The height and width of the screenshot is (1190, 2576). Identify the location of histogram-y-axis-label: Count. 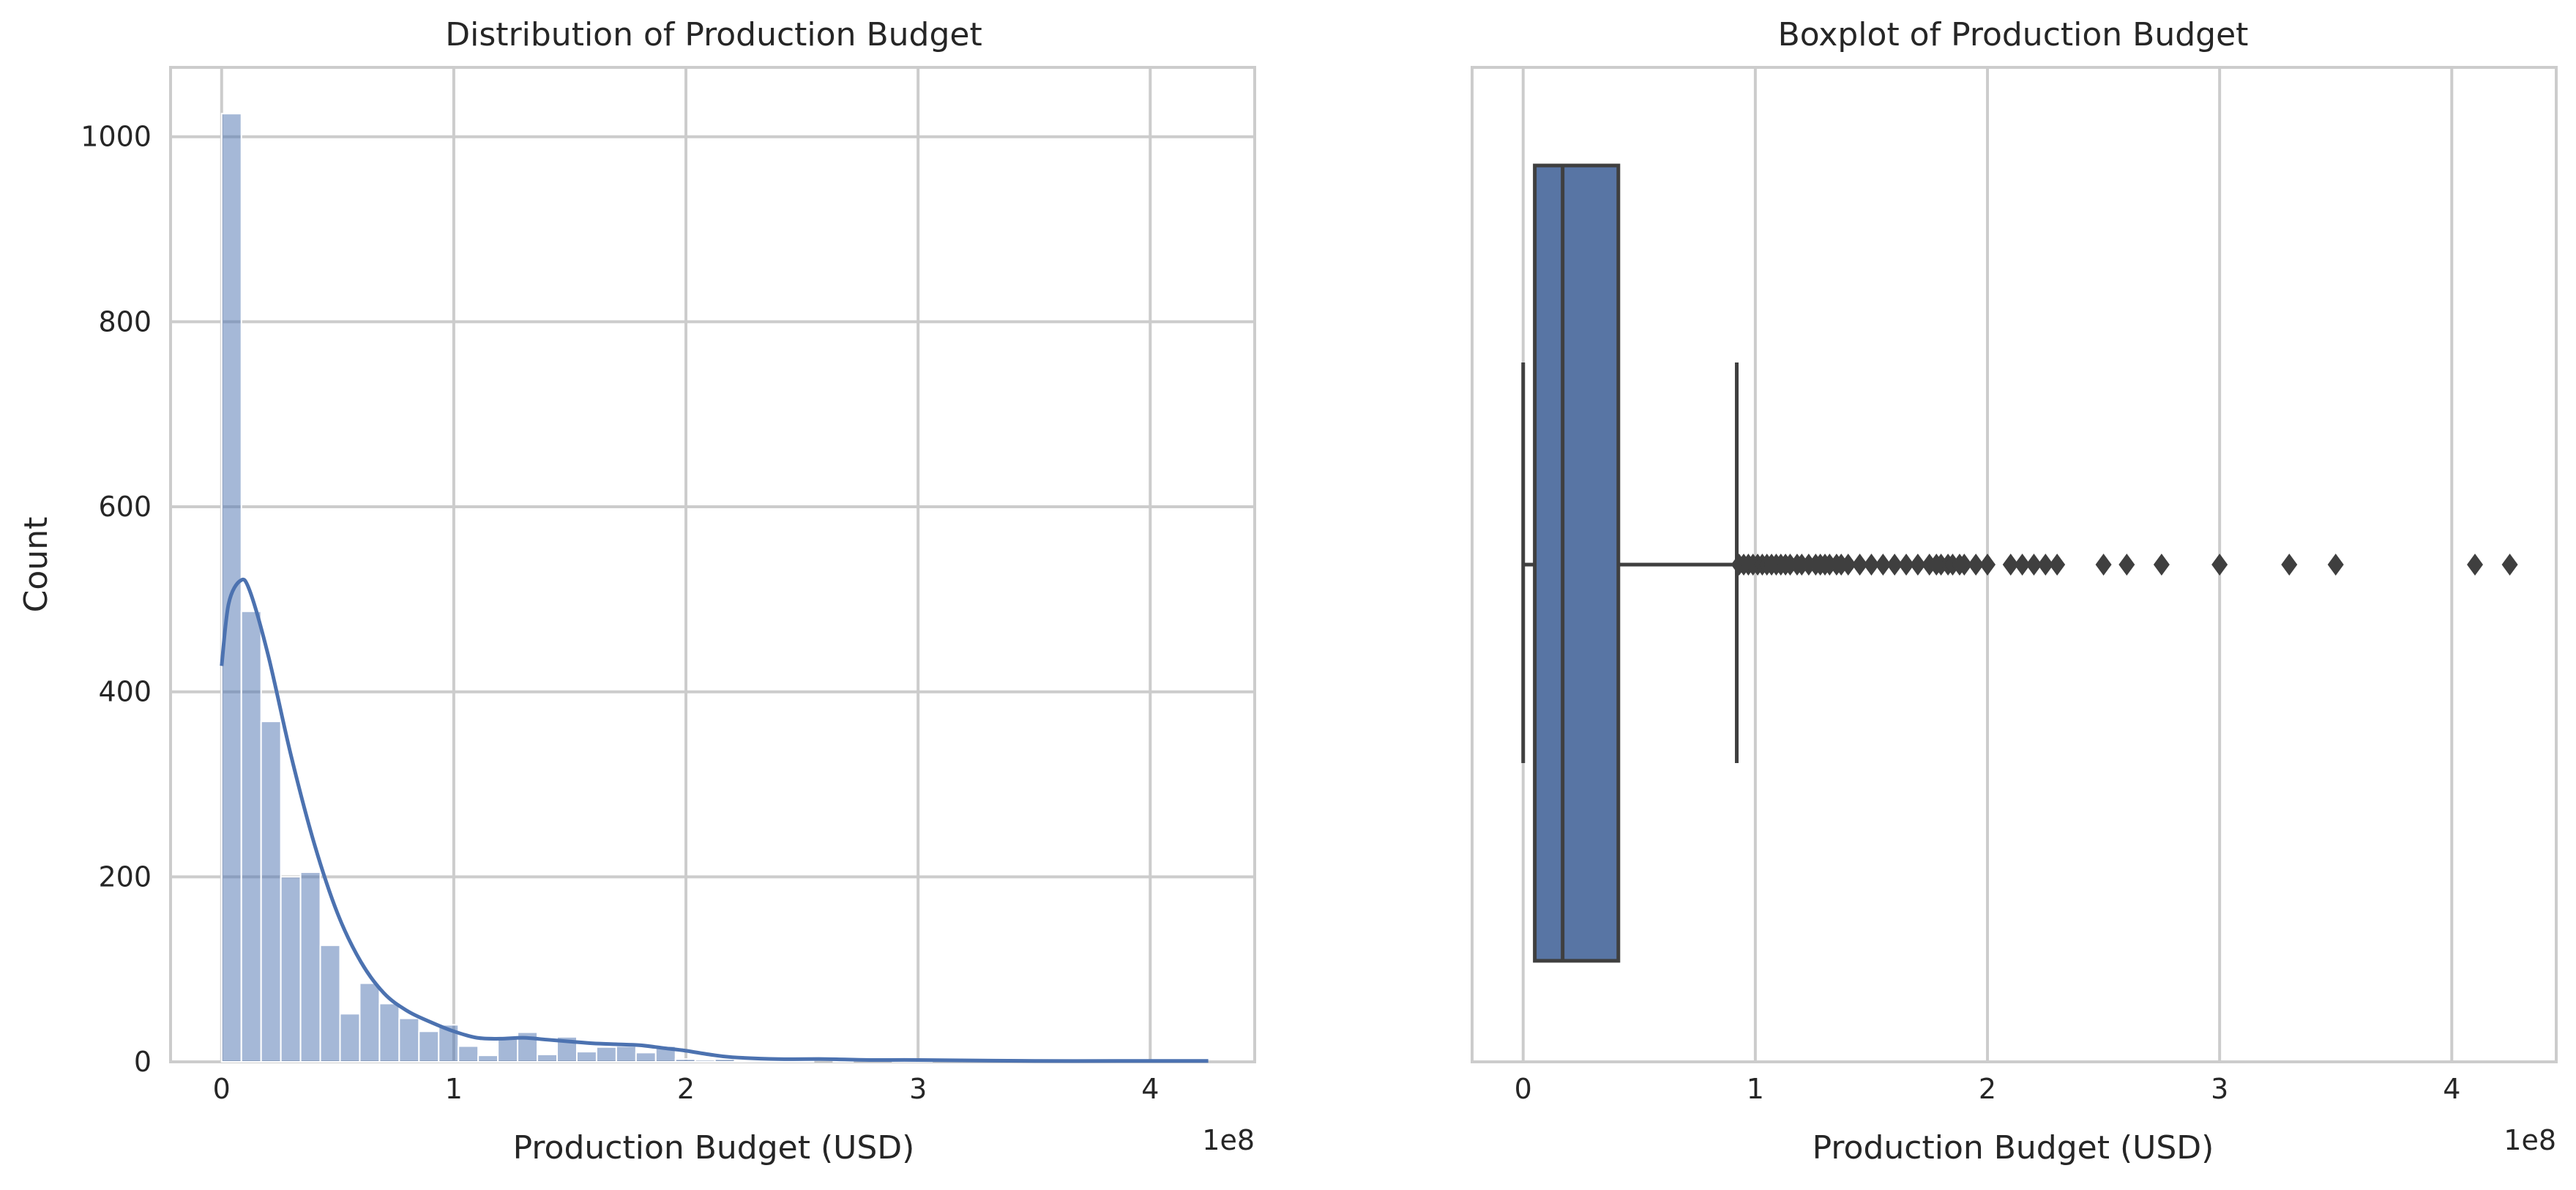
(36, 565).